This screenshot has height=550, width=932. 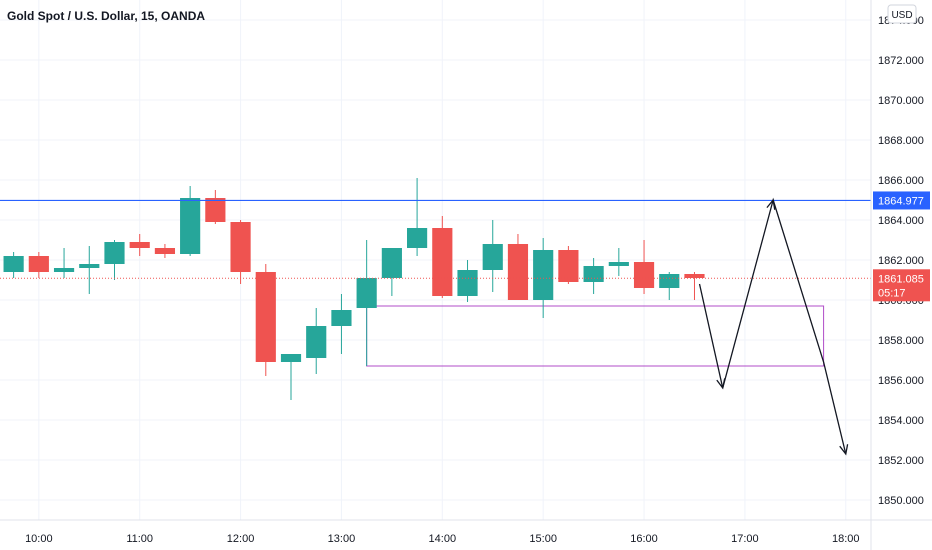 I want to click on current-price-label: 1861.085, so click(x=901, y=279).